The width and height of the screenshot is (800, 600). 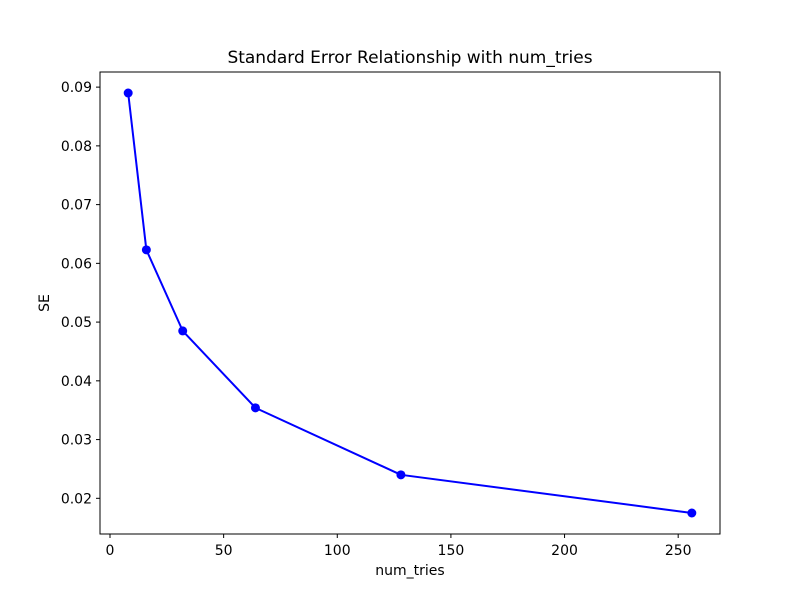 I want to click on x-axis-label: num_tries, so click(x=409, y=571).